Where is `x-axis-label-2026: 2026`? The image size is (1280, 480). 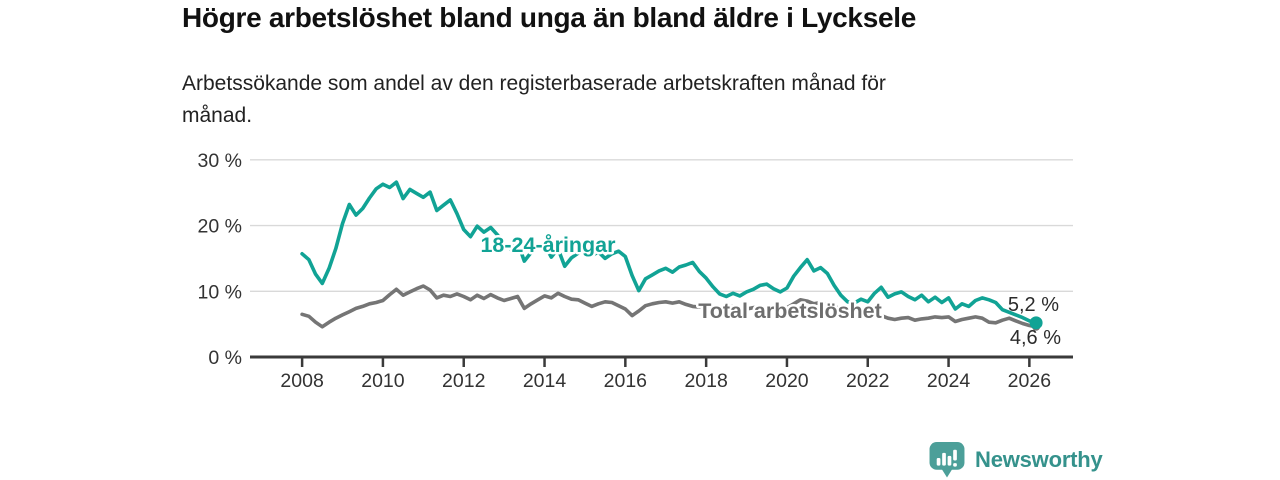
x-axis-label-2026: 2026 is located at coordinates (1029, 381).